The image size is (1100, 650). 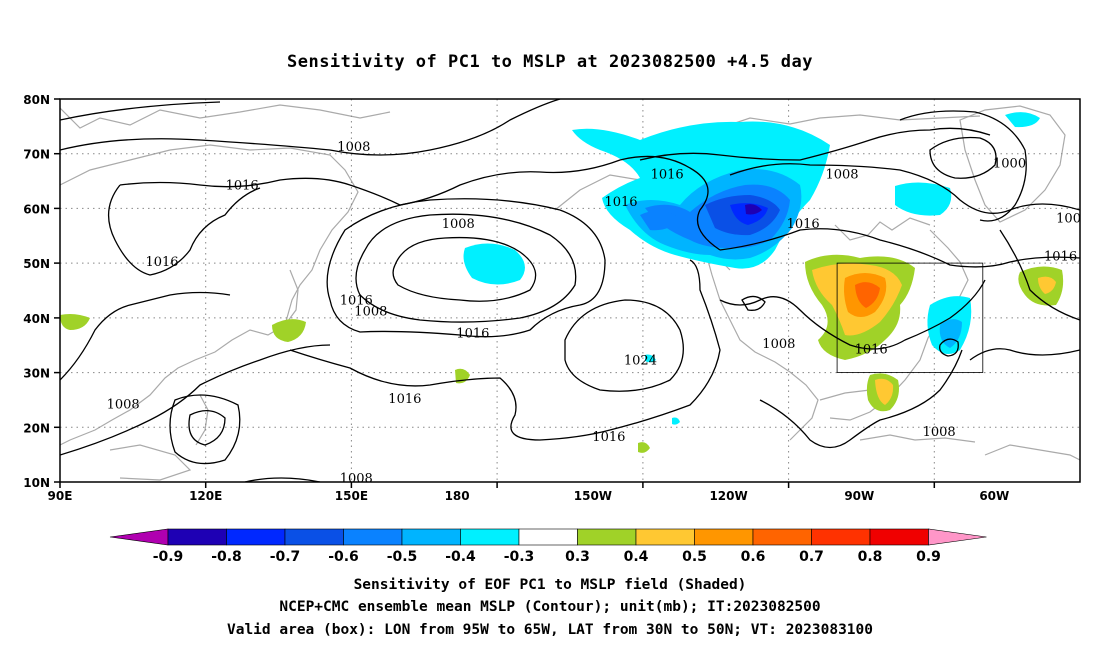 I want to click on contour-1008-tropics, so click(x=145, y=336).